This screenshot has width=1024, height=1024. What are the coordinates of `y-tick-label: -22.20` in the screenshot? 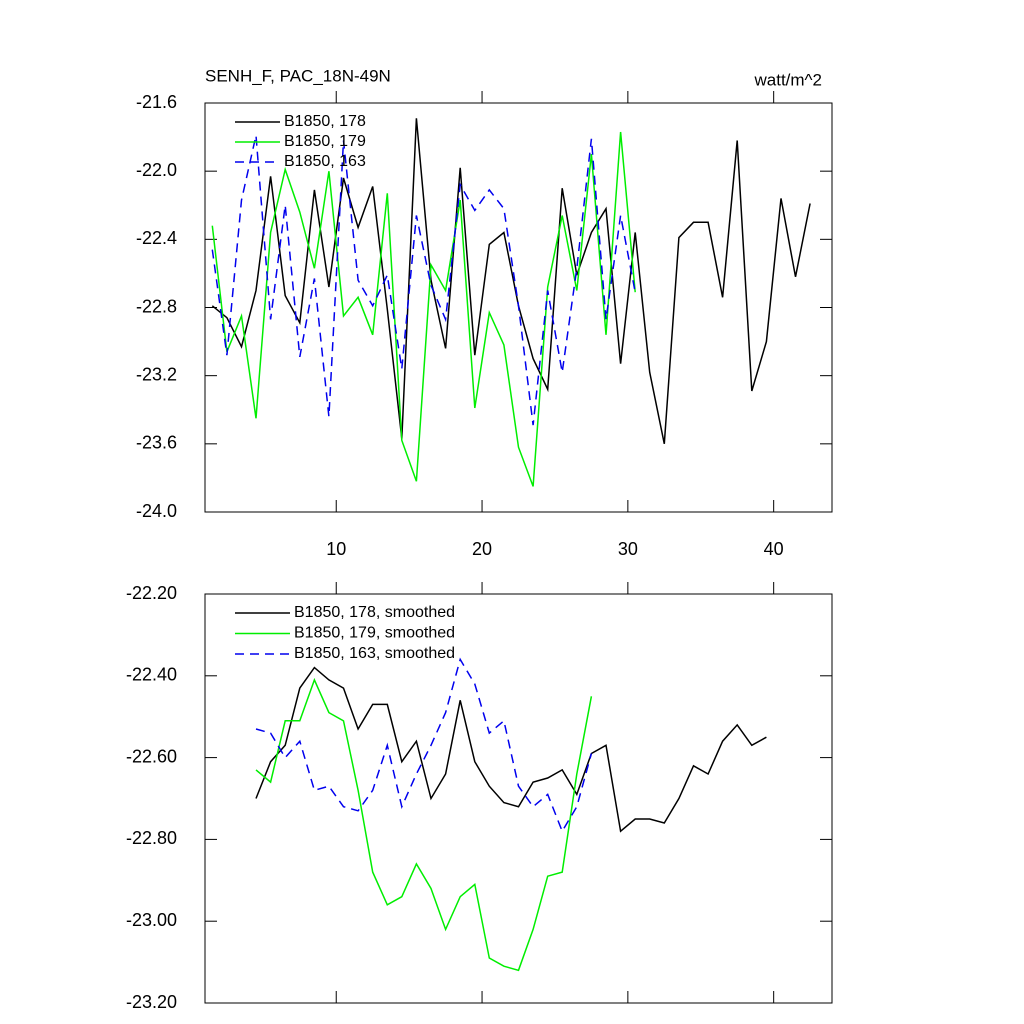 It's located at (151, 593).